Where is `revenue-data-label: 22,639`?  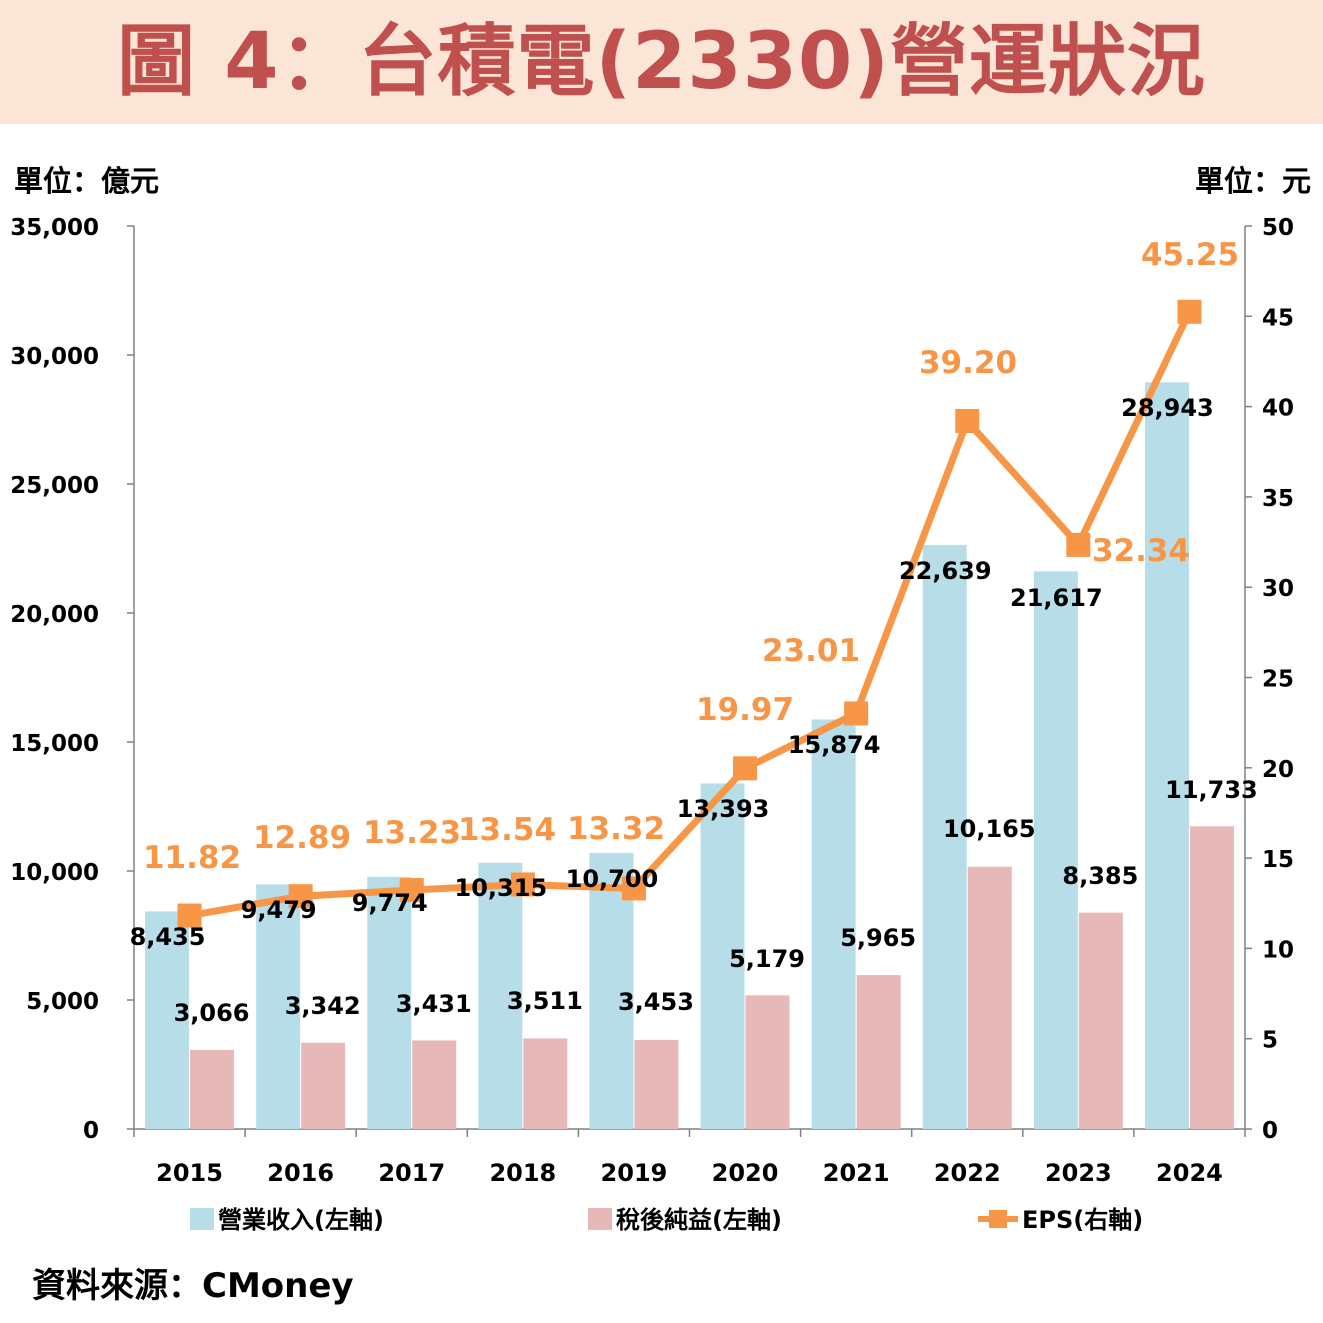
revenue-data-label: 22,639 is located at coordinates (945, 571).